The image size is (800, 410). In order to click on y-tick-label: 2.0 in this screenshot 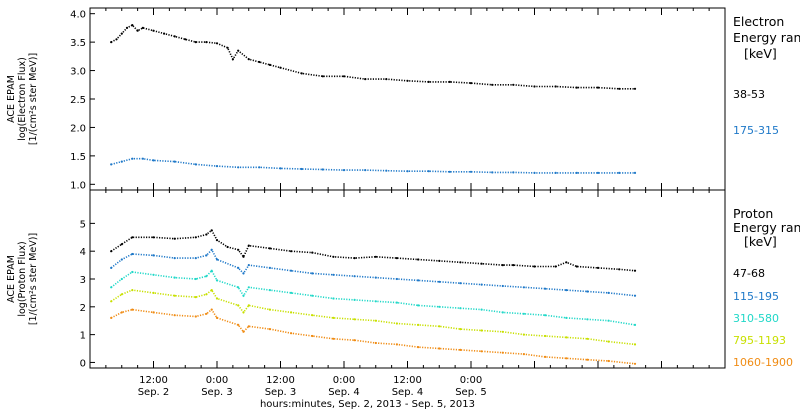, I will do `click(78, 128)`.